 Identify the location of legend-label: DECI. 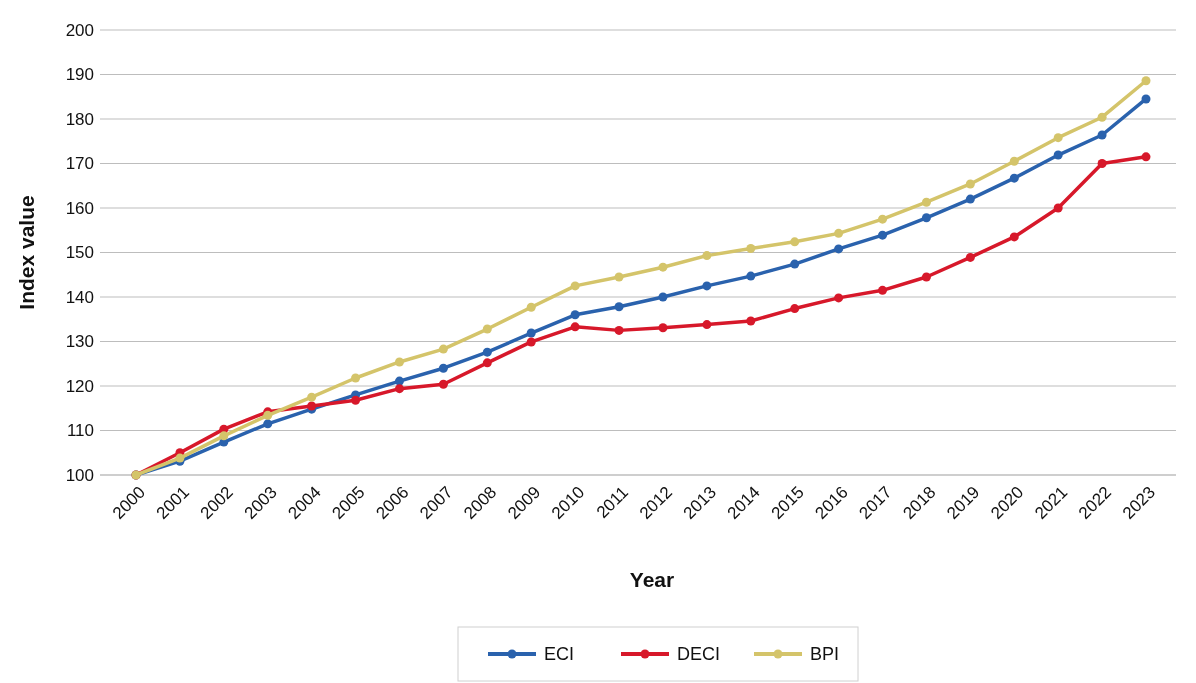
(699, 654).